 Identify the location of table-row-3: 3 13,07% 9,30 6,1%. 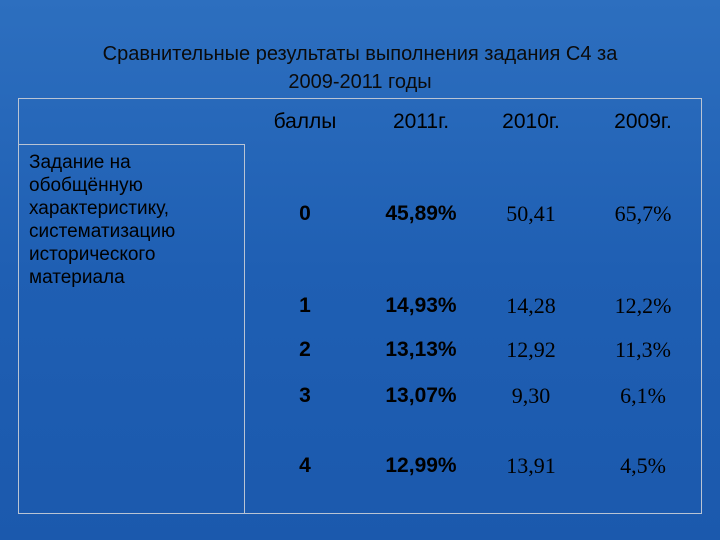
(473, 396).